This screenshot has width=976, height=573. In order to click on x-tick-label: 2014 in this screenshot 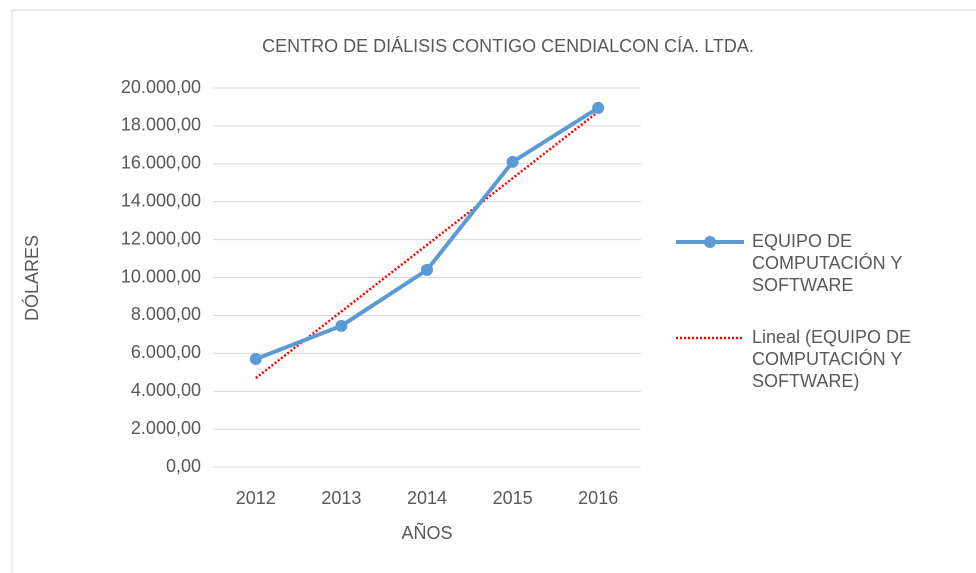, I will do `click(427, 498)`.